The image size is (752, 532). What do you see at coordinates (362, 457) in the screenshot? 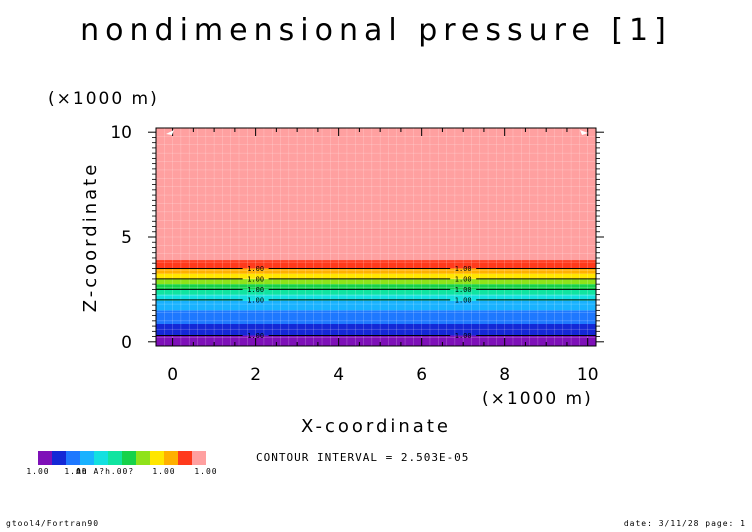
I see `contour-interval: CONTOUR INTERVAL = 2.503E-05` at bounding box center [362, 457].